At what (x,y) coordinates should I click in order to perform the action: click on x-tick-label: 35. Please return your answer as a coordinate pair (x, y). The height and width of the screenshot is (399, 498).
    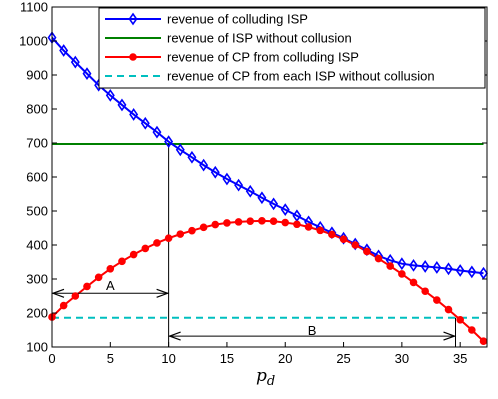
    Looking at the image, I should click on (460, 358).